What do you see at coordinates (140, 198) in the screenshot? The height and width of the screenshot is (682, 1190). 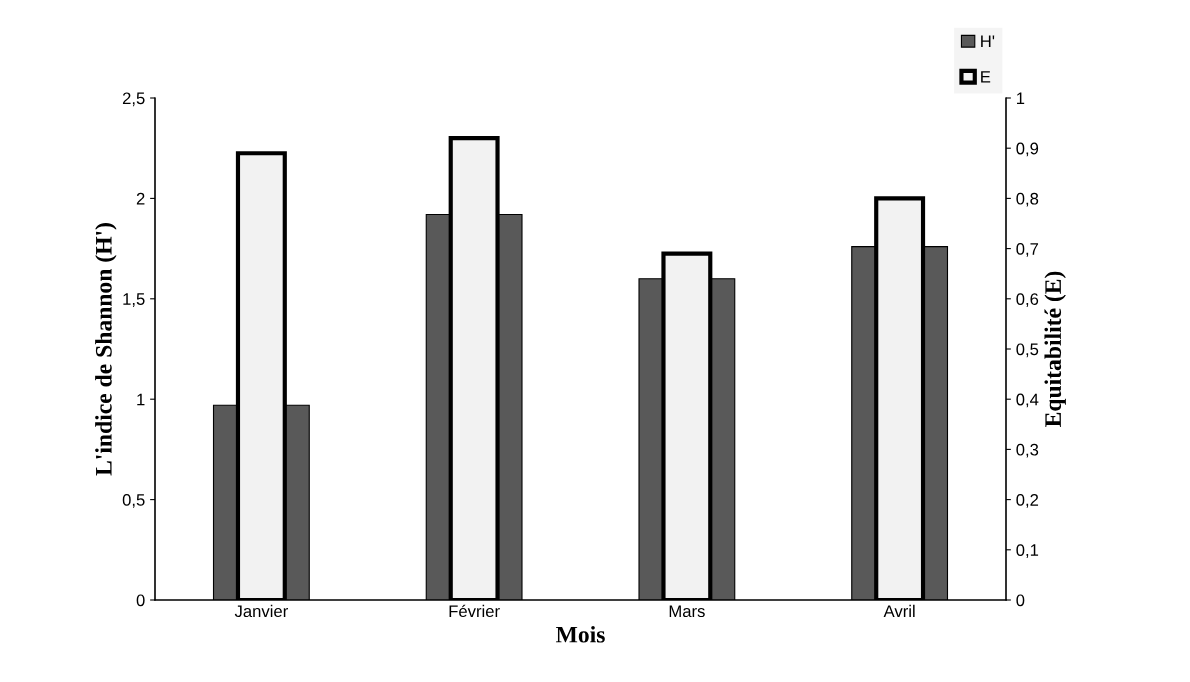 I see `y-tick-label: 2` at bounding box center [140, 198].